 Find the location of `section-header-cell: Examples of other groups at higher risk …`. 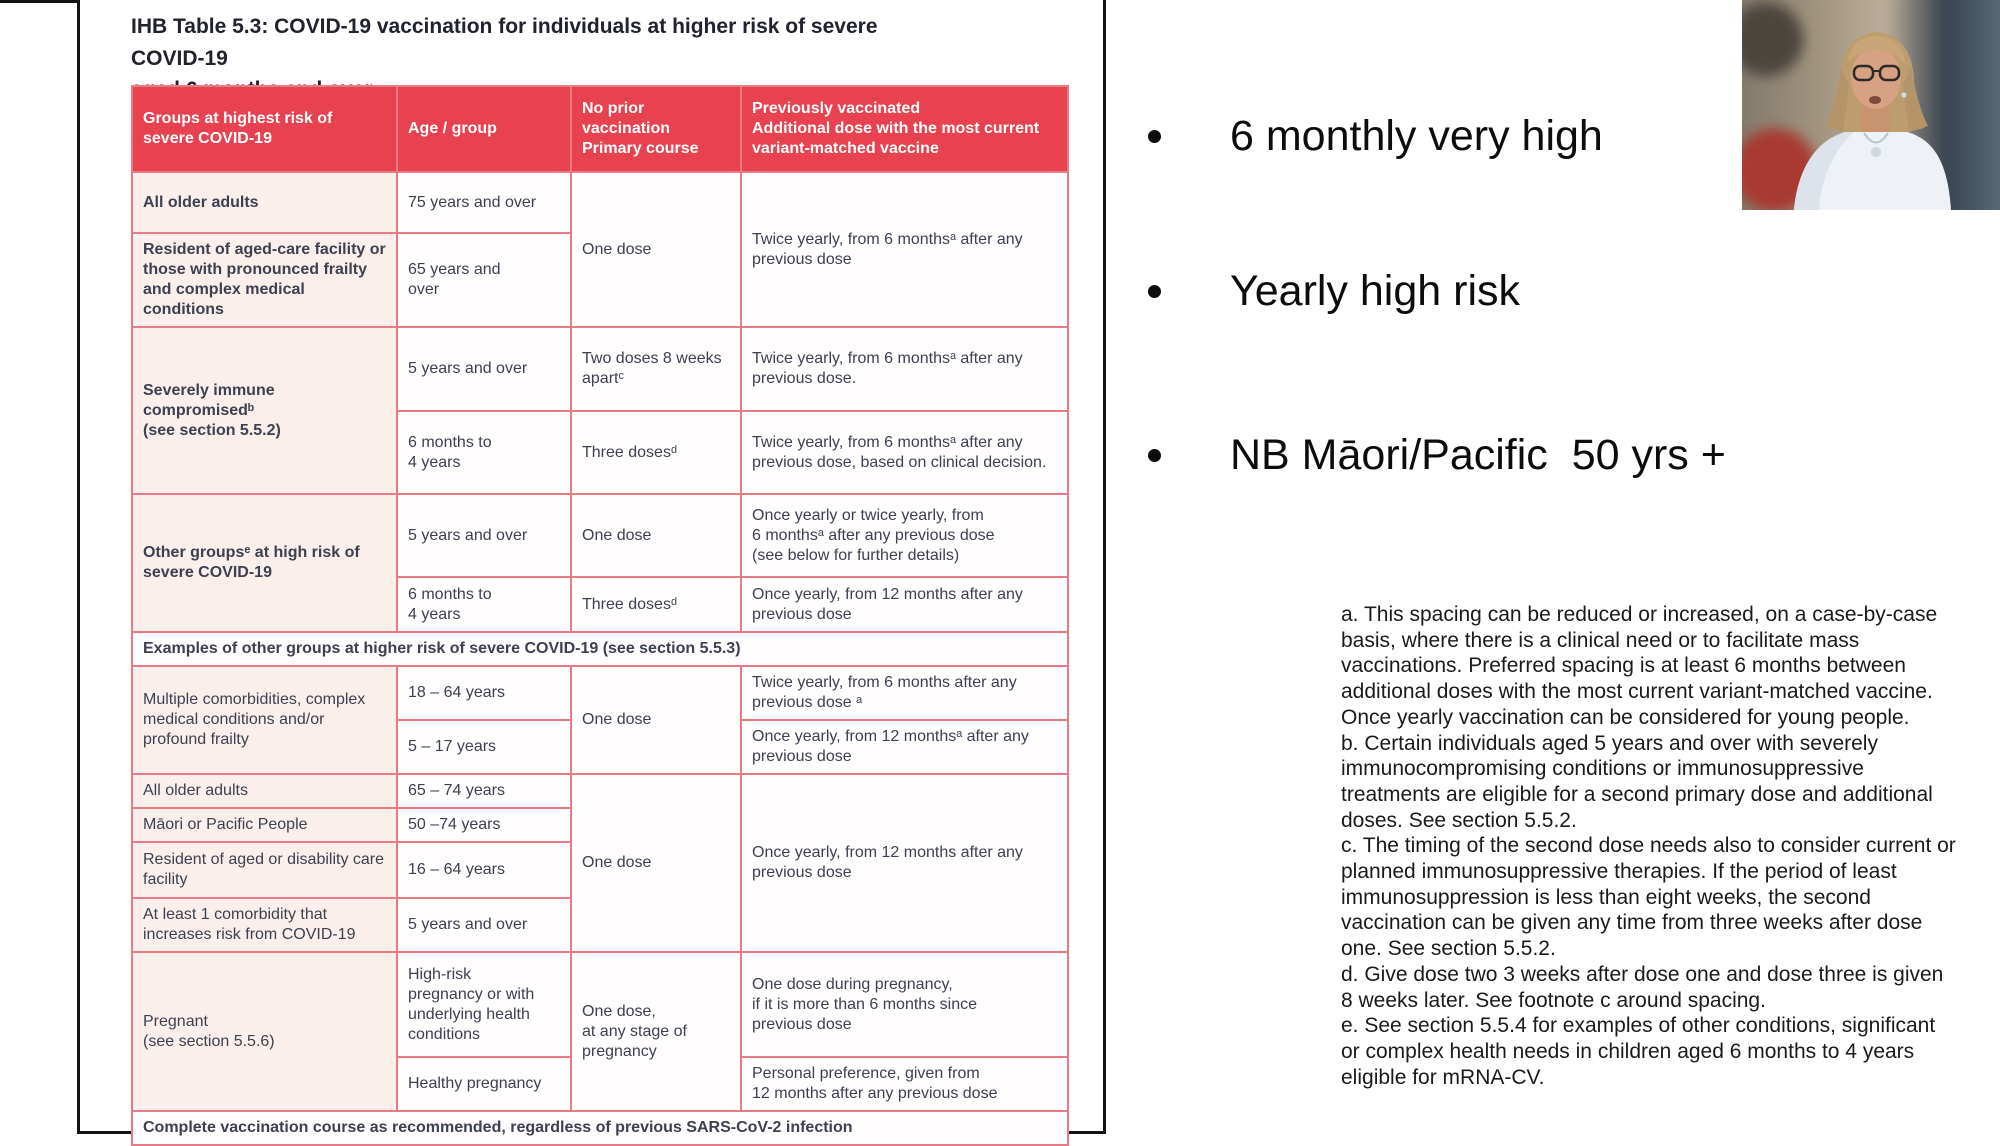

section-header-cell: Examples of other groups at higher risk … is located at coordinates (600, 649).